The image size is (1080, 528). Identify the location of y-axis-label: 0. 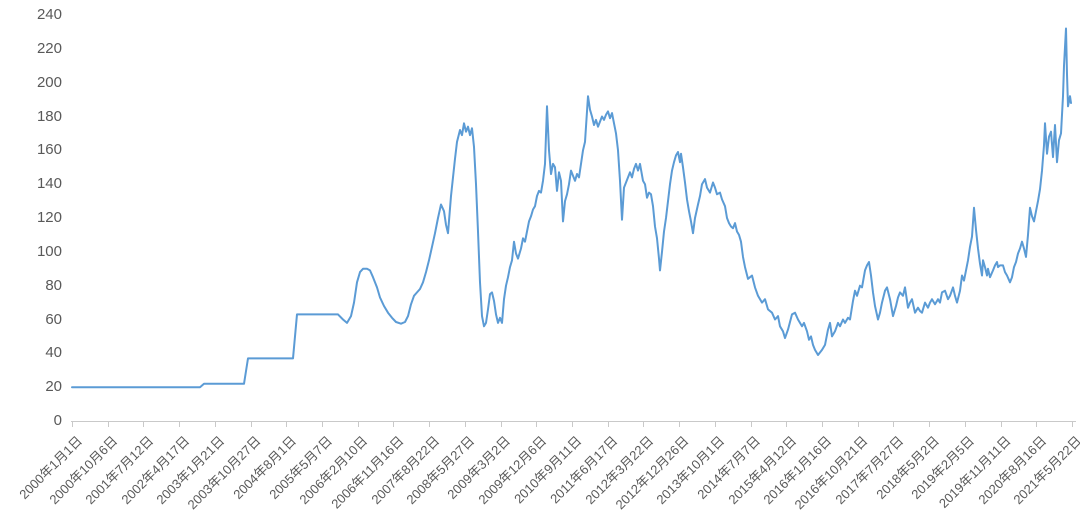
(57, 420).